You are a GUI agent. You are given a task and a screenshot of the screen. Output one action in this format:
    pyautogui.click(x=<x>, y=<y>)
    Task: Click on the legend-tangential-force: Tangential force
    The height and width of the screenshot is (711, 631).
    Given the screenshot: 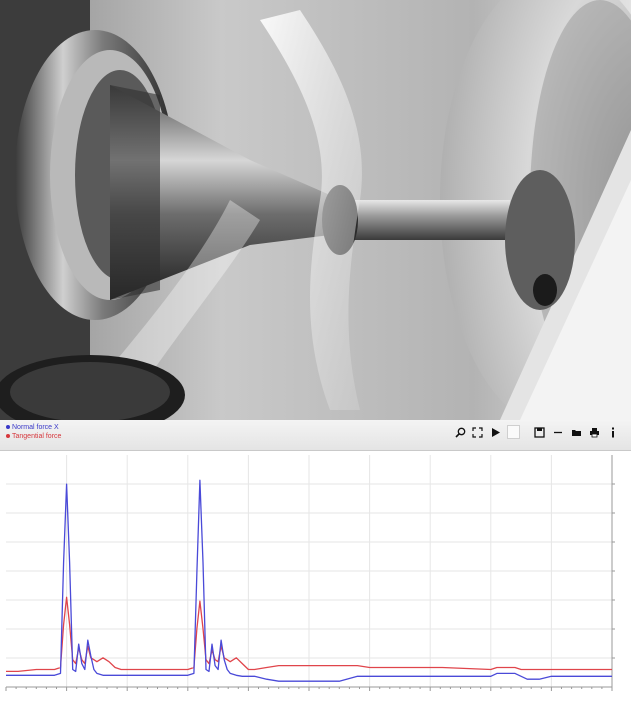 What is the action you would take?
    pyautogui.click(x=33, y=437)
    